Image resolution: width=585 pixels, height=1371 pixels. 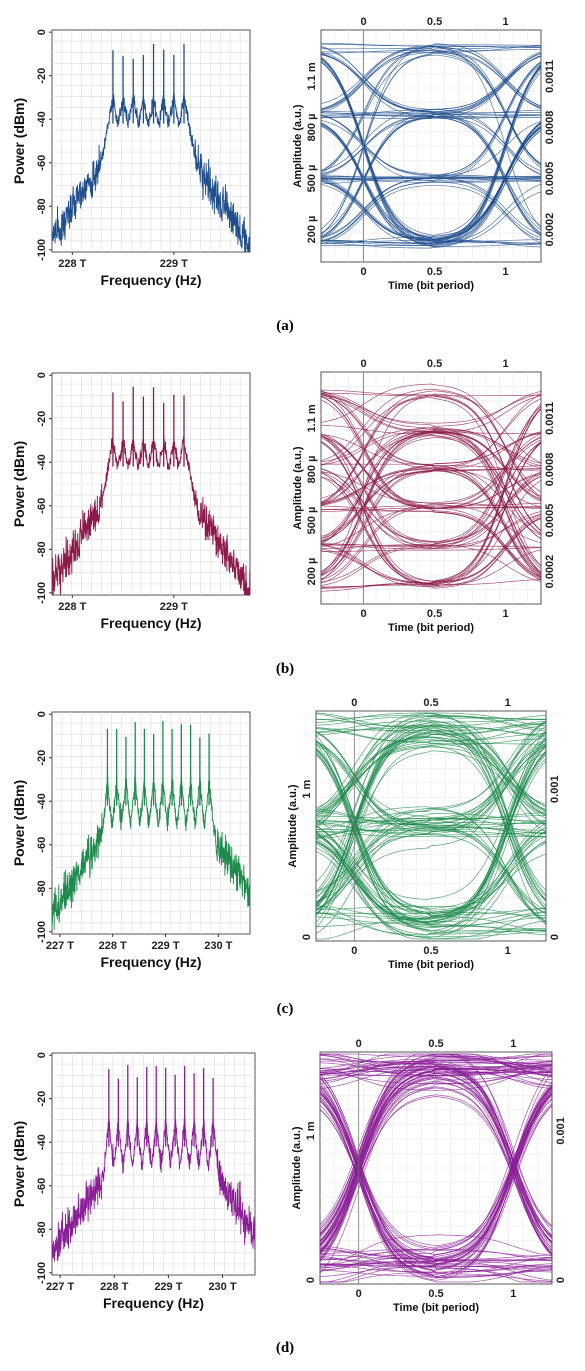 I want to click on y-tick-label: -80, so click(x=42, y=1229).